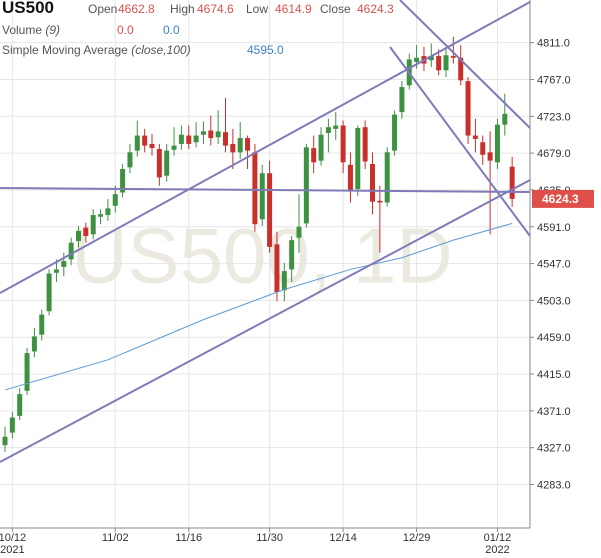  I want to click on x-tick-label: 01/12, so click(498, 538).